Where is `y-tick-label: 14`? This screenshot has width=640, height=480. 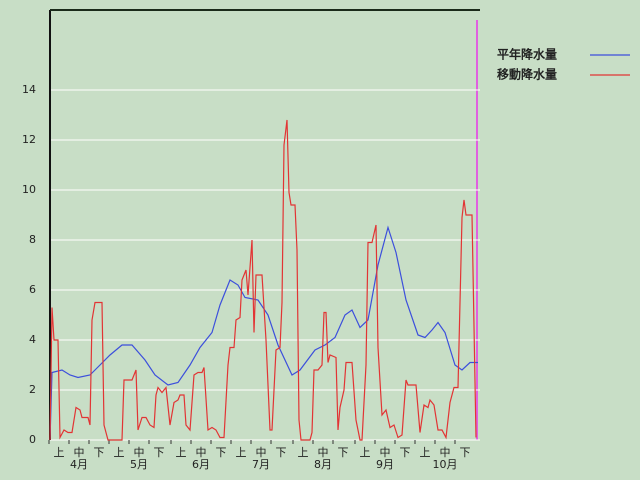 y-tick-label: 14 is located at coordinates (29, 89).